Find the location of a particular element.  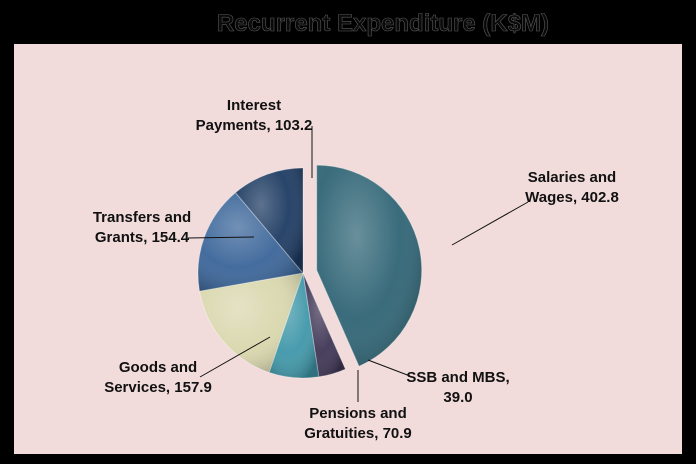

slice-shading-interest is located at coordinates (269, 220).